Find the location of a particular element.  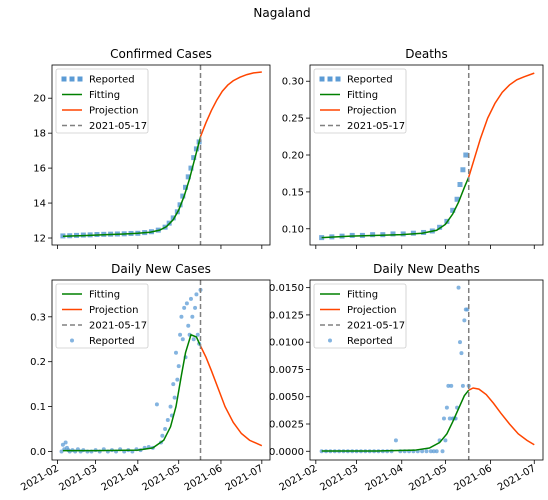

y-tick-label: 0.1 is located at coordinates (38, 407).